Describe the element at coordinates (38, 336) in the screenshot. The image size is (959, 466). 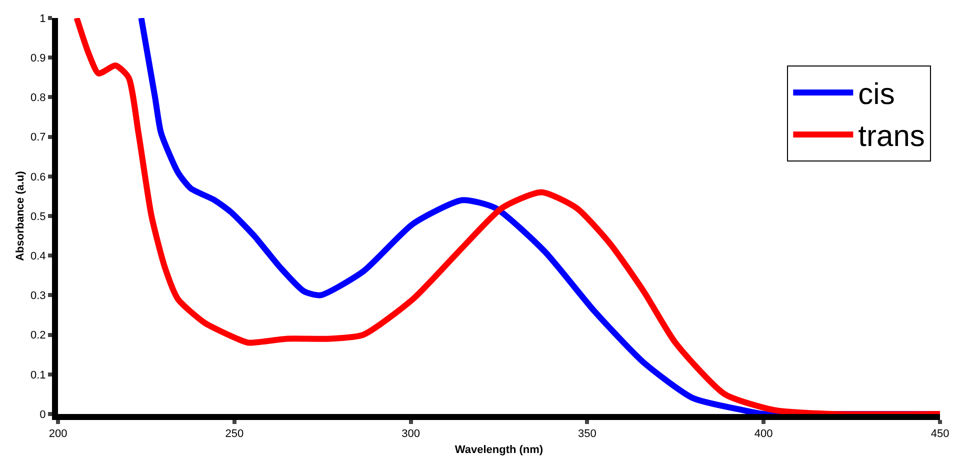
I see `y-tick-label: 0.2` at that location.